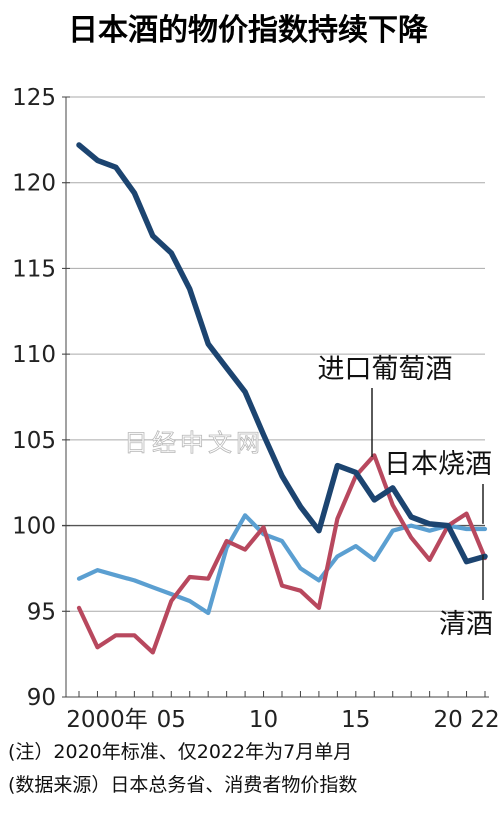 The image size is (500, 813). I want to click on x-tick-label: 22, so click(484, 720).